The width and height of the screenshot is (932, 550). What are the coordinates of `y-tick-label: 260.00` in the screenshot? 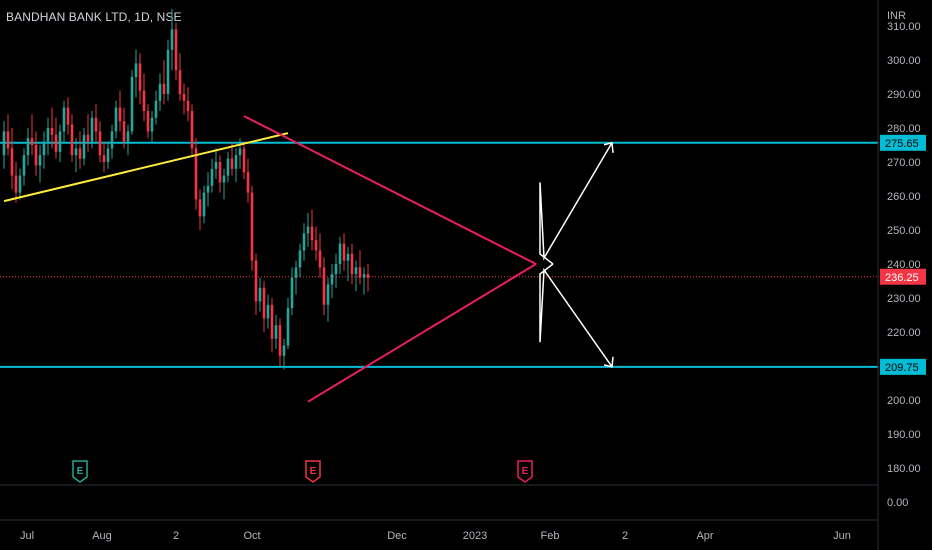 It's located at (904, 197).